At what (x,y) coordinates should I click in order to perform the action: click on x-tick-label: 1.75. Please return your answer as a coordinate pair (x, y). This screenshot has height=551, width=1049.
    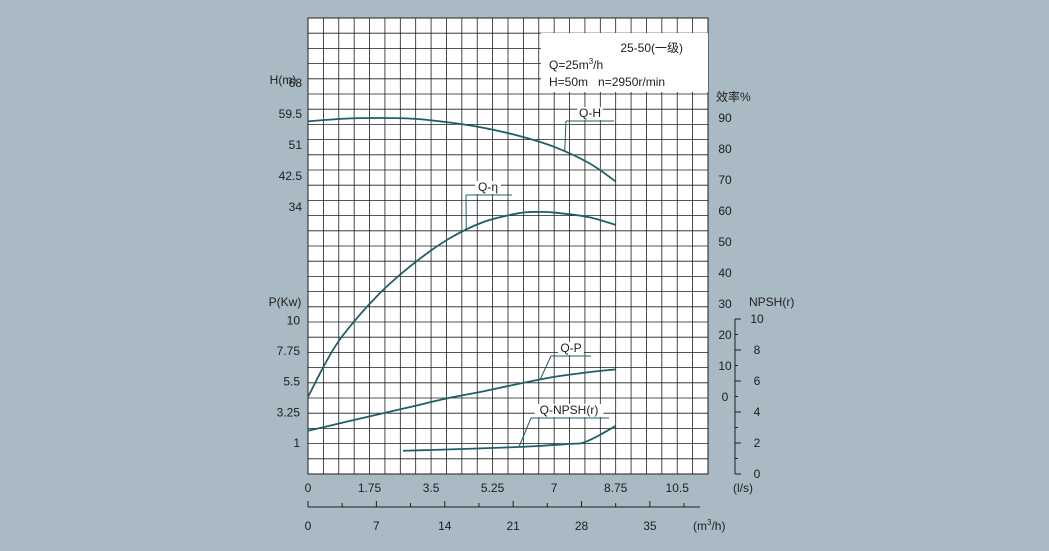
    Looking at the image, I should click on (370, 488).